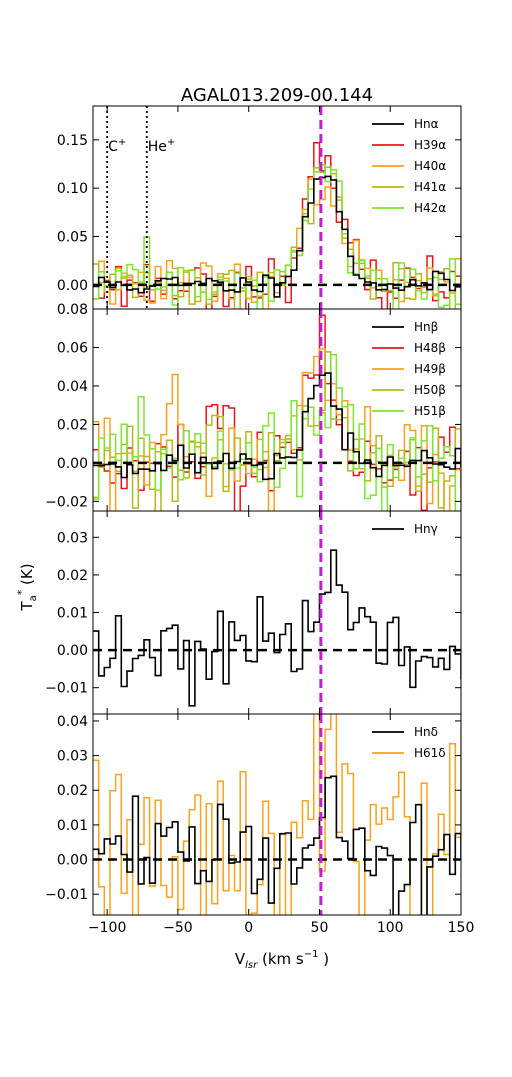 The image size is (512, 1077). Describe the element at coordinates (320, 928) in the screenshot. I see `x-tick-label: 50` at that location.